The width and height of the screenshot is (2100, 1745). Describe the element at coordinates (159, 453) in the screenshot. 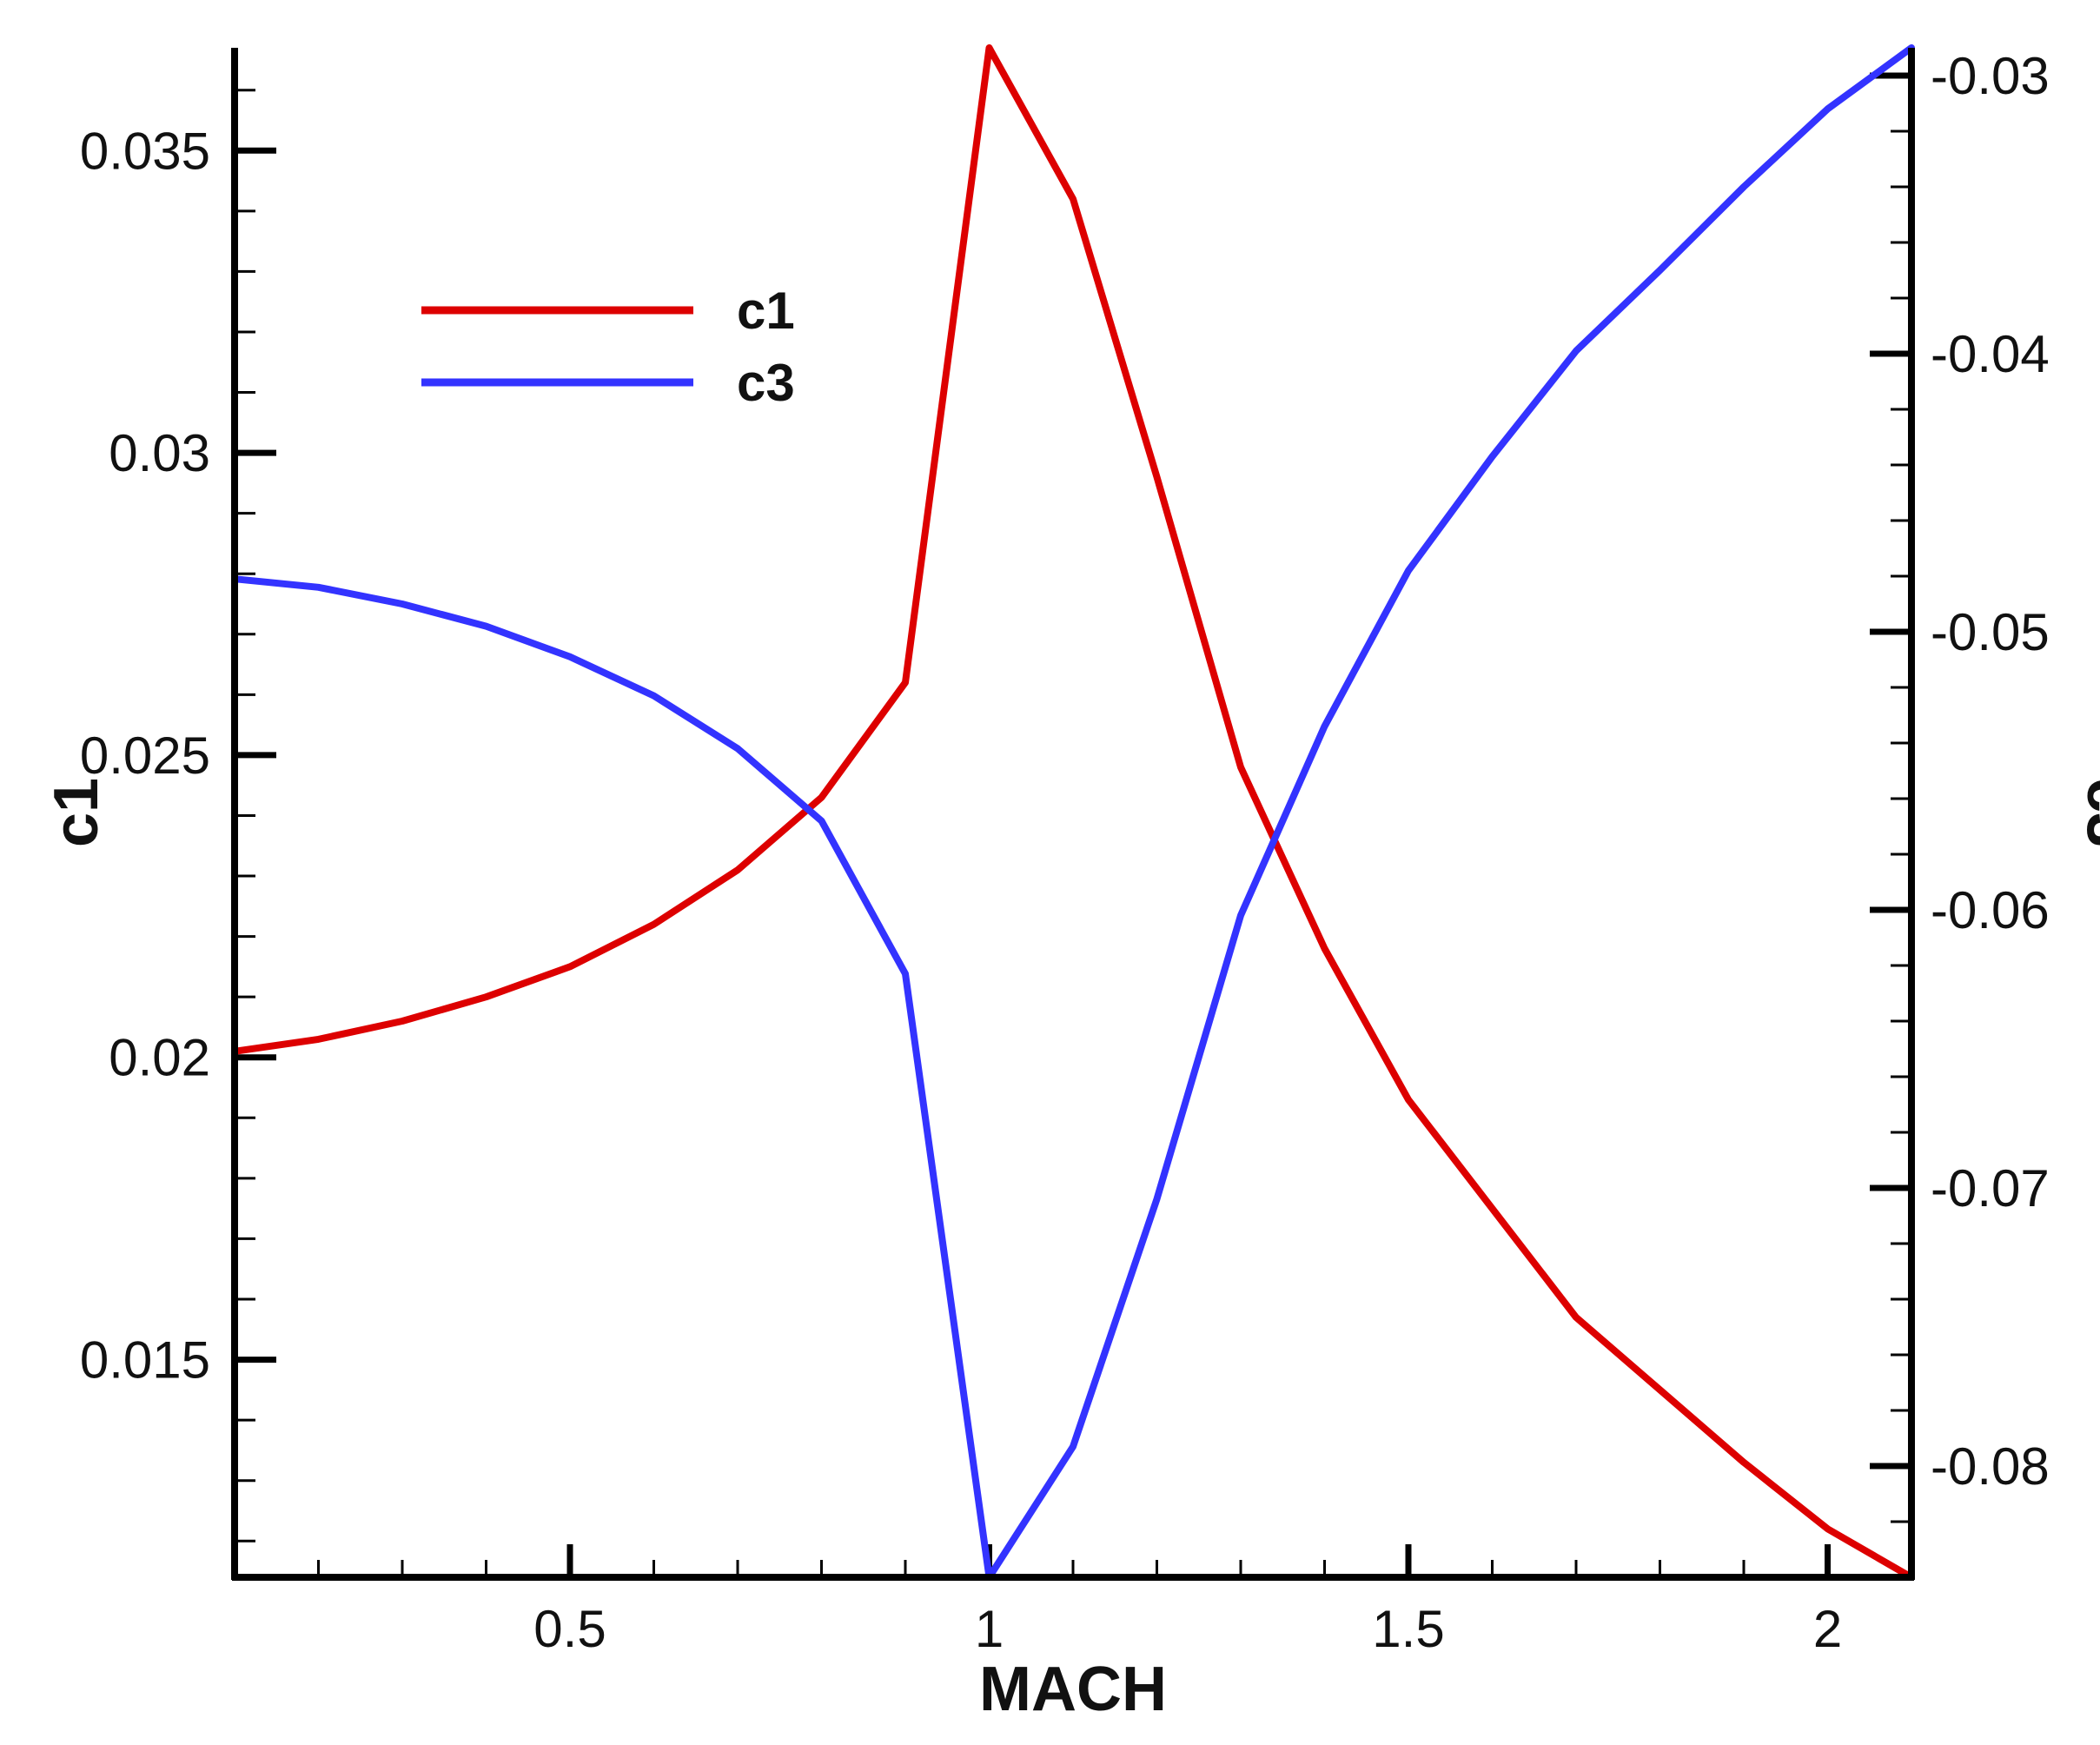

I see `y-left-tick-label: 0.03` at that location.